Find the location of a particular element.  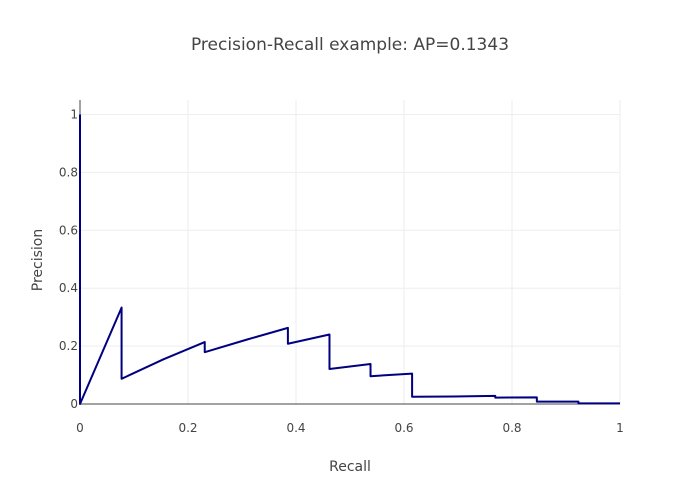

x-axis-title: Recall is located at coordinates (350, 467).